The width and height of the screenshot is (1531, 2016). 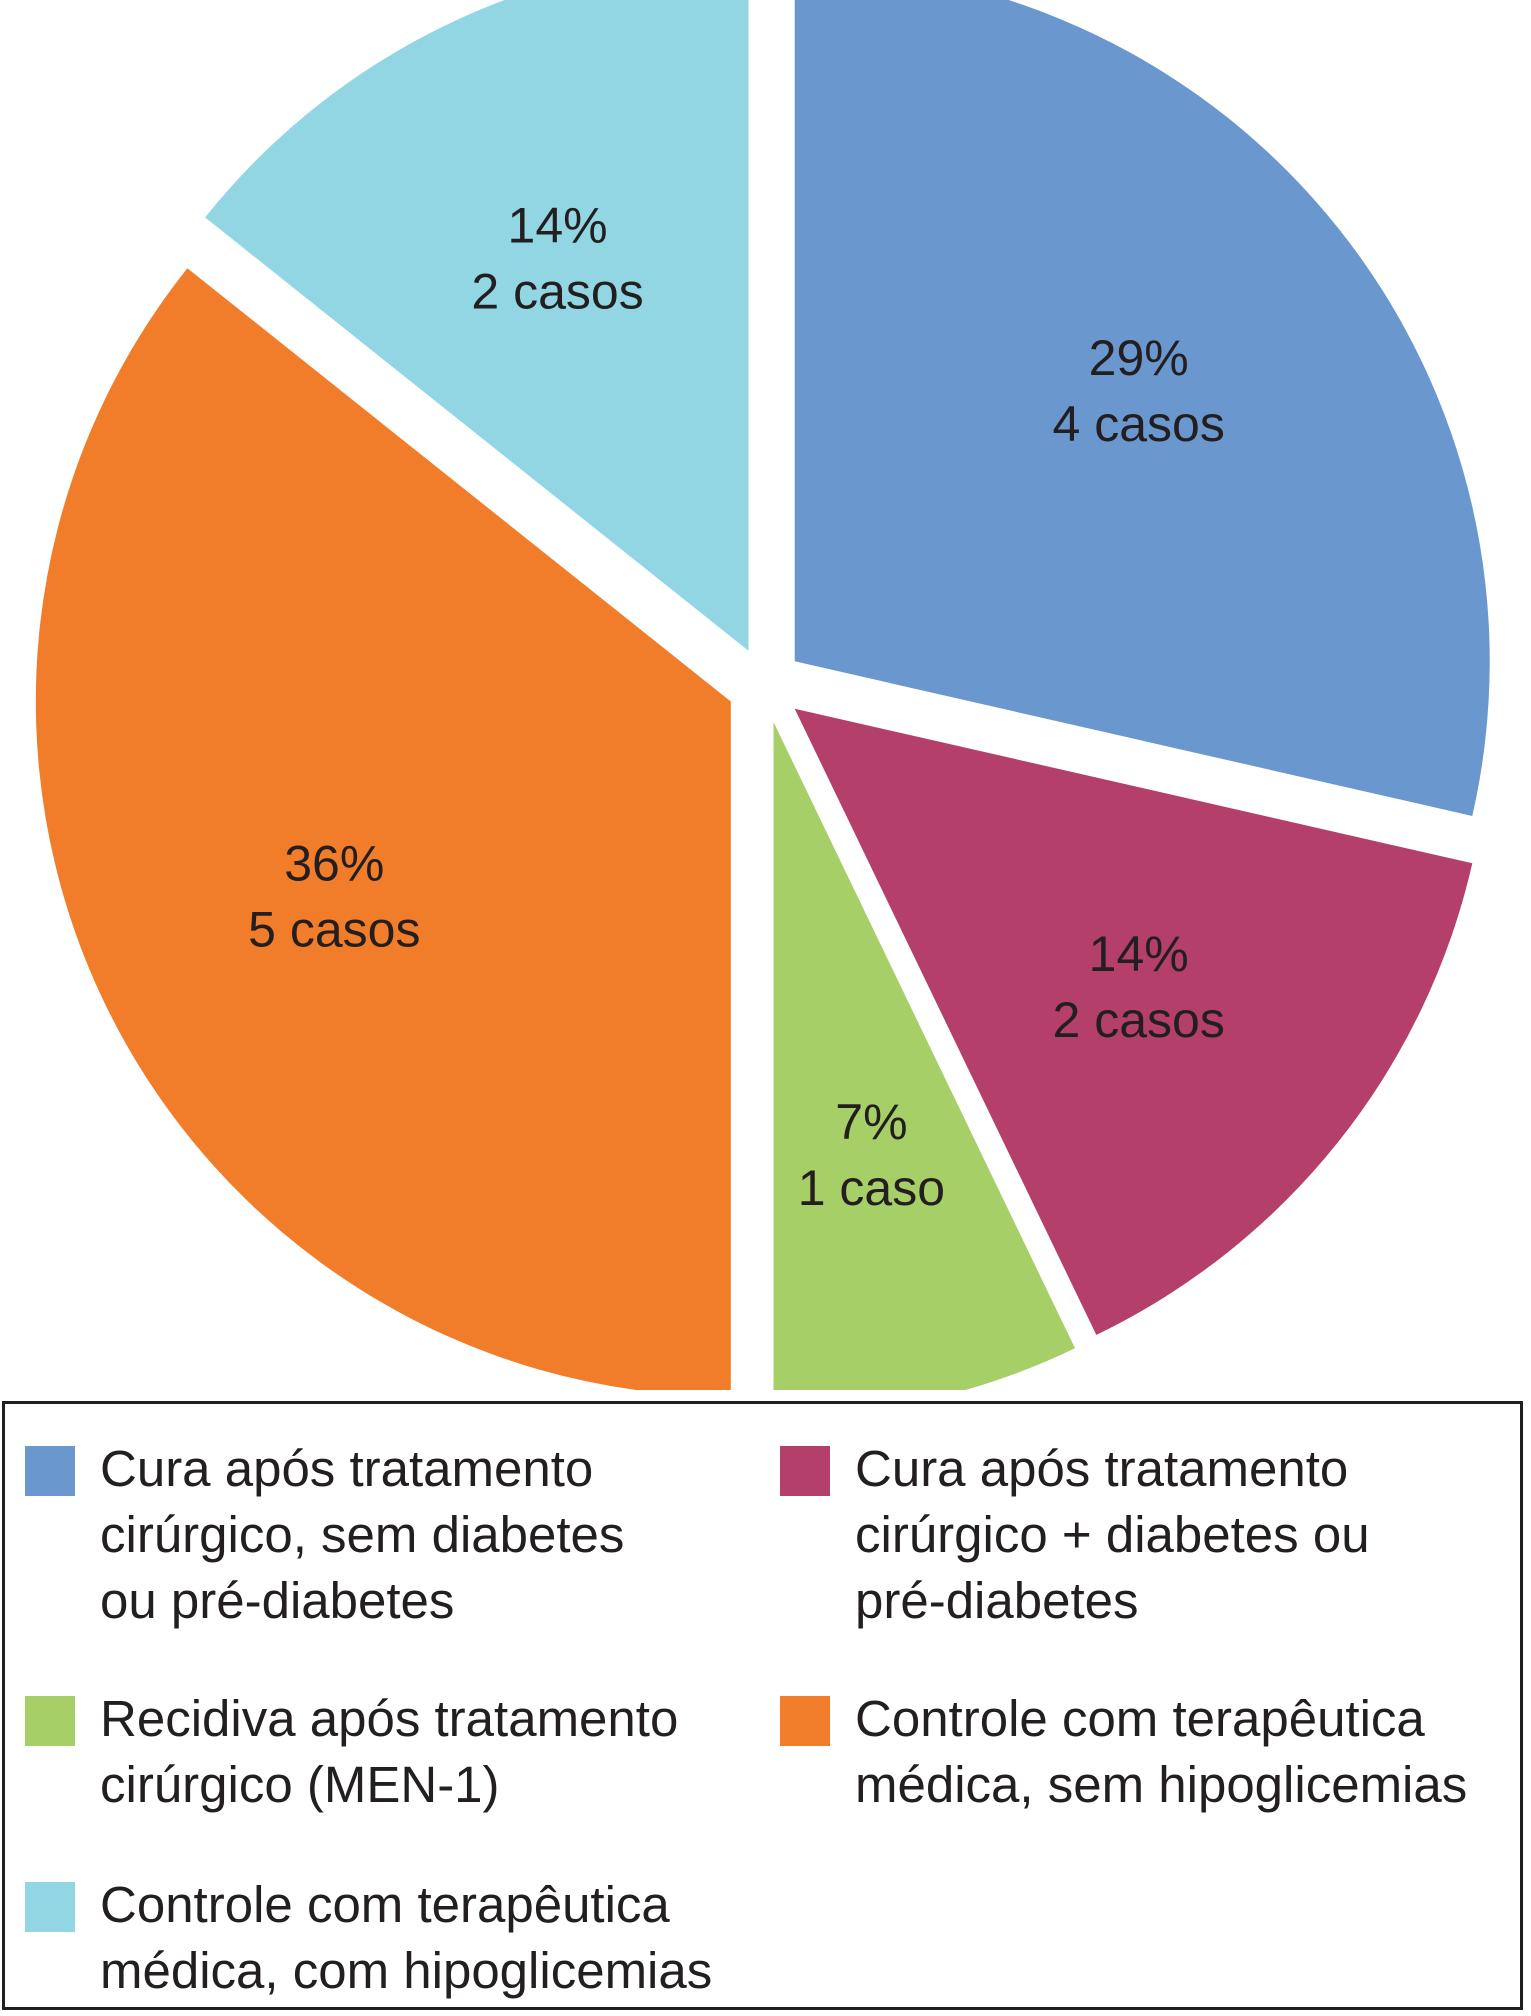 What do you see at coordinates (334, 863) in the screenshot?
I see `slice-percent-label-3: 36%` at bounding box center [334, 863].